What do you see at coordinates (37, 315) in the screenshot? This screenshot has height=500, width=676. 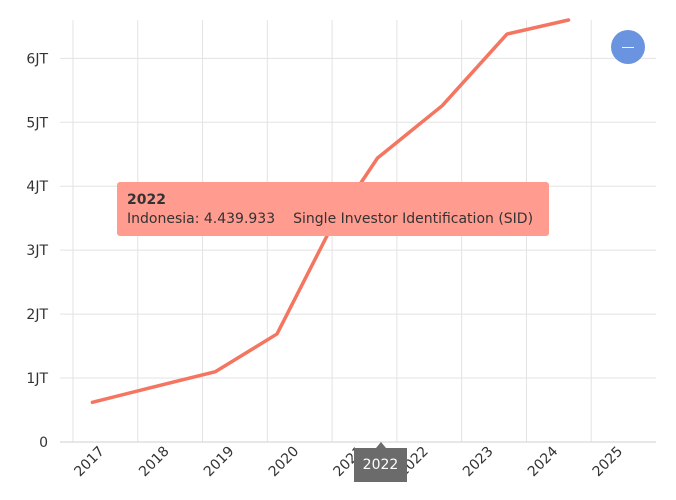 I see `y-tick-label: 2JT` at bounding box center [37, 315].